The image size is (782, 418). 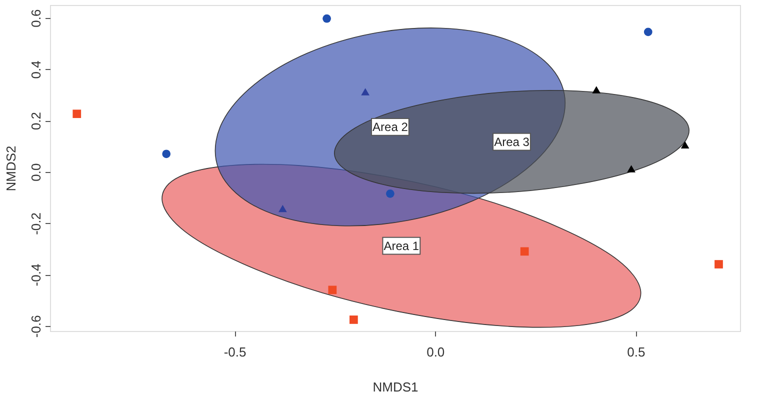 I want to click on series-label: Area 3, so click(x=512, y=141).